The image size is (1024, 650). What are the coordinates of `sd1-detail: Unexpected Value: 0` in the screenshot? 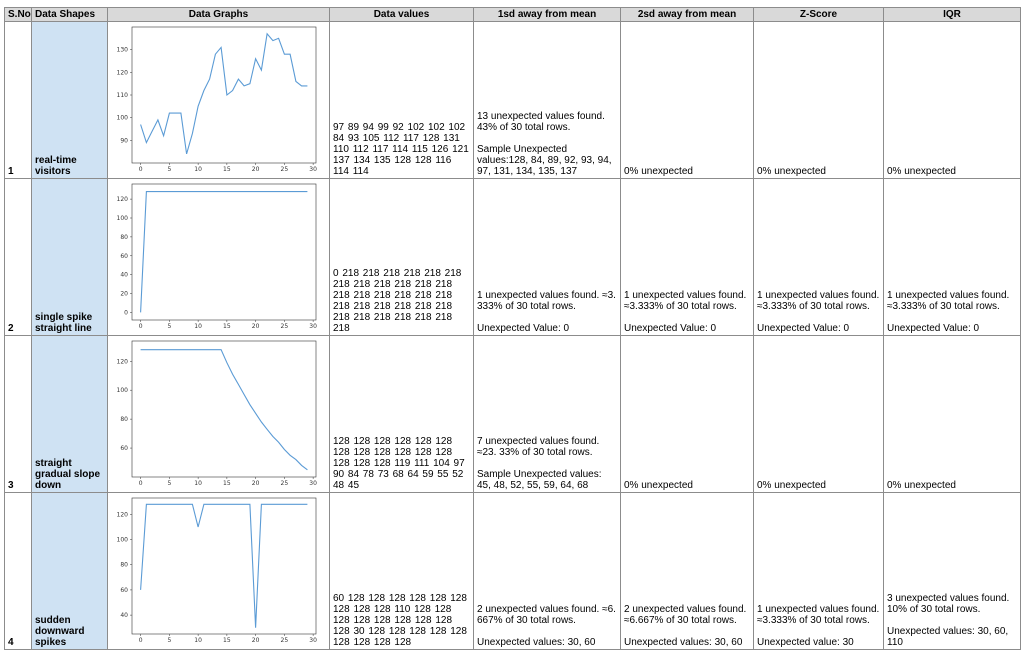 It's located at (523, 328).